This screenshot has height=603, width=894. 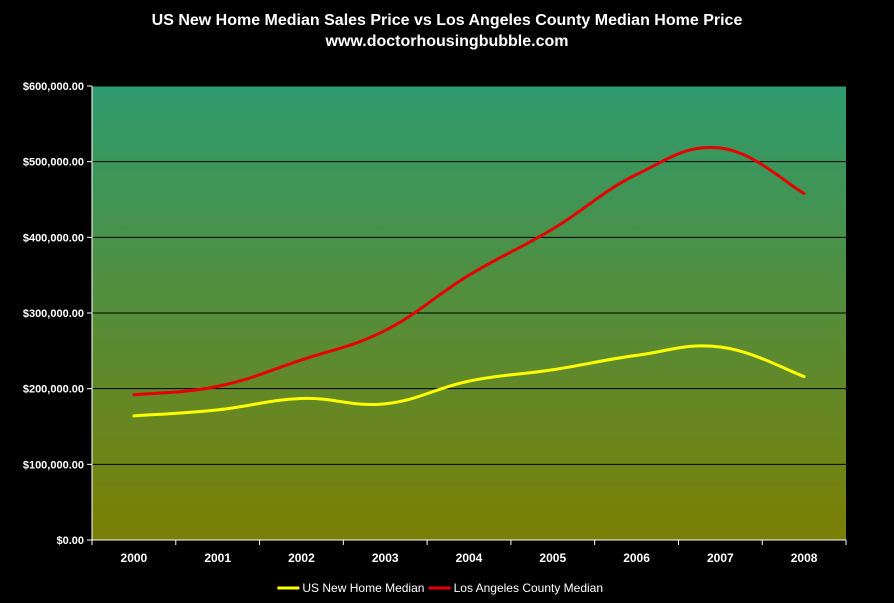 I want to click on y-tick-label: $0.00, so click(x=70, y=541).